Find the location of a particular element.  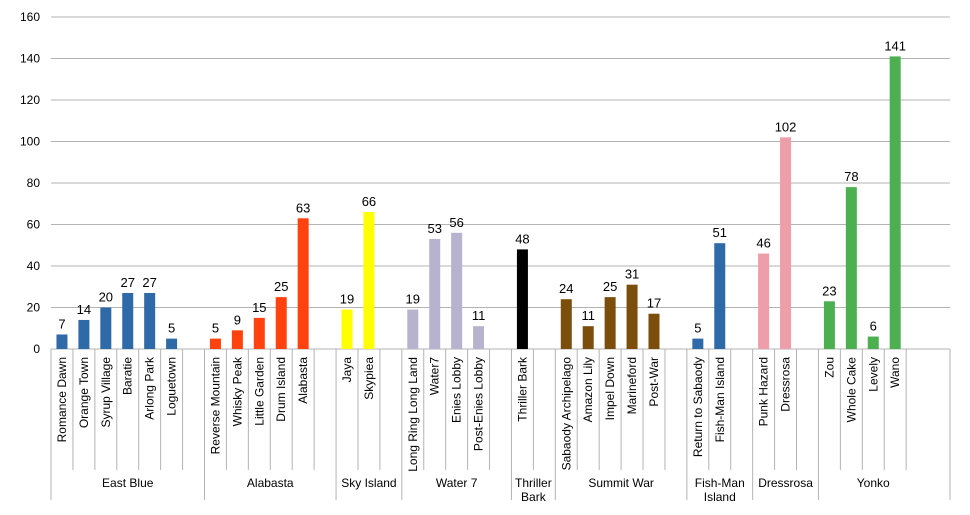

y-axis-ticks: 0 20 40 60 80 100 120 140 160 is located at coordinates (30, 183).